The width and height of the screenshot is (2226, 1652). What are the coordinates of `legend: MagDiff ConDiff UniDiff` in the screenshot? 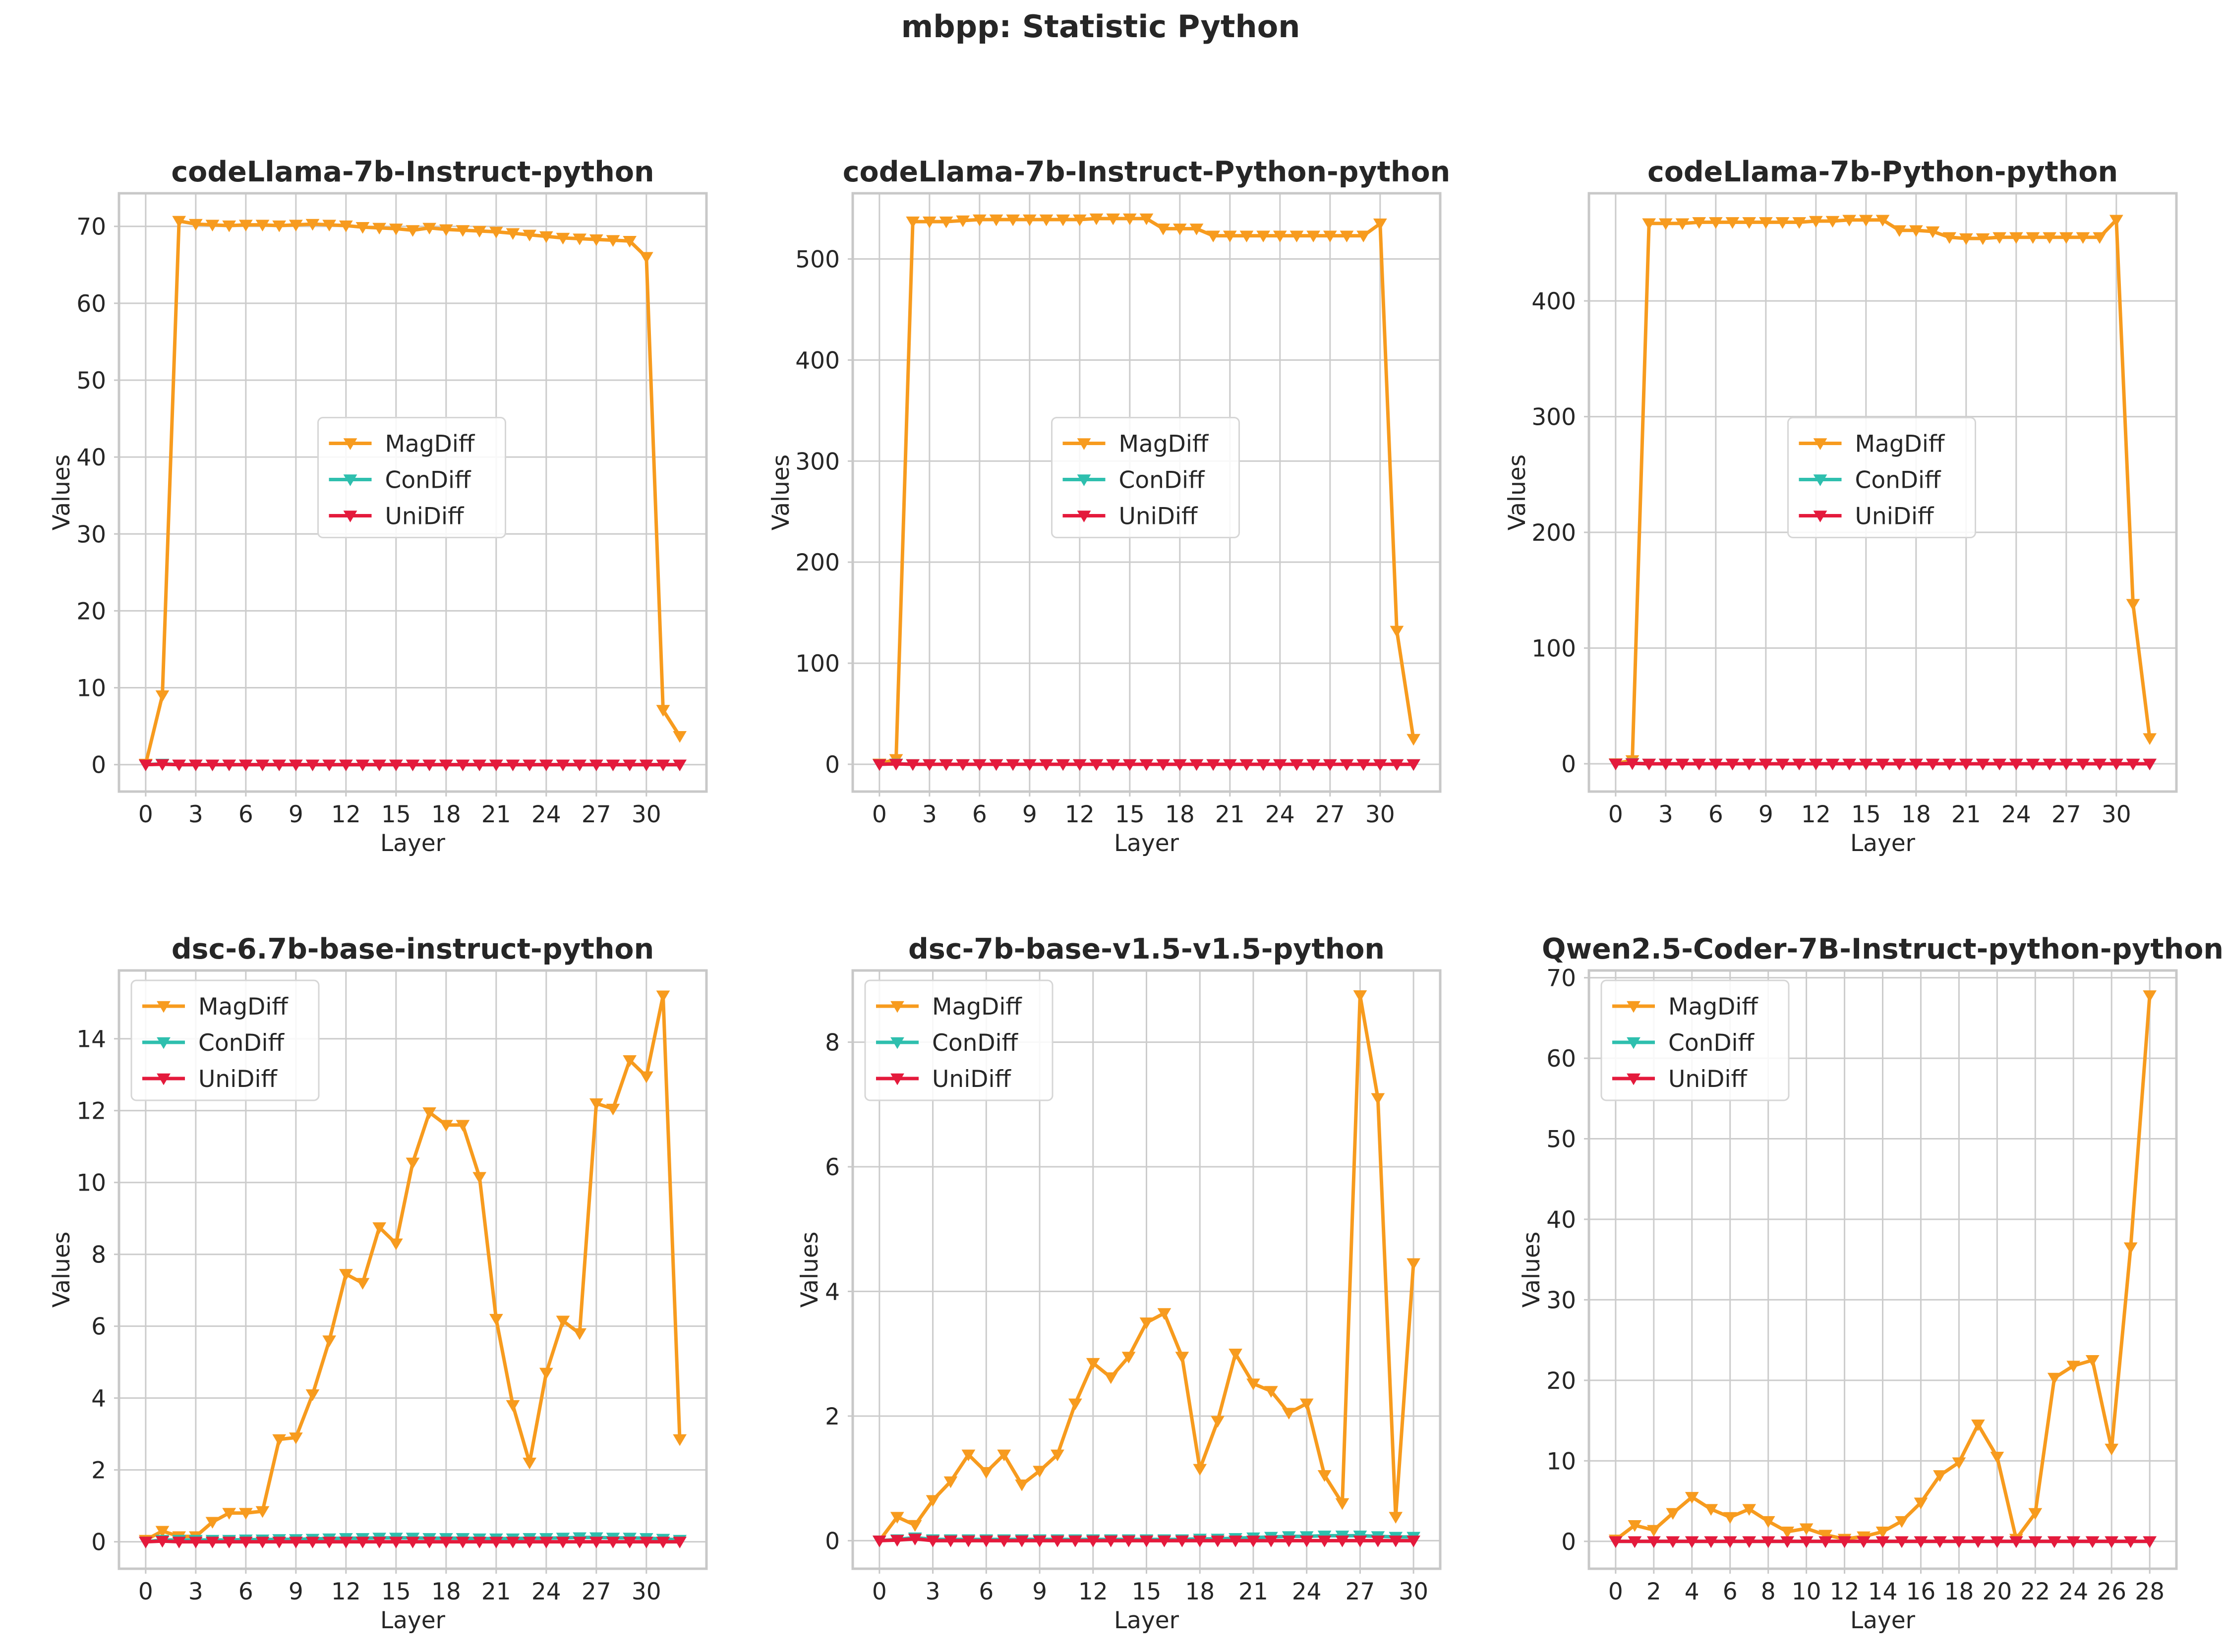 It's located at (411, 477).